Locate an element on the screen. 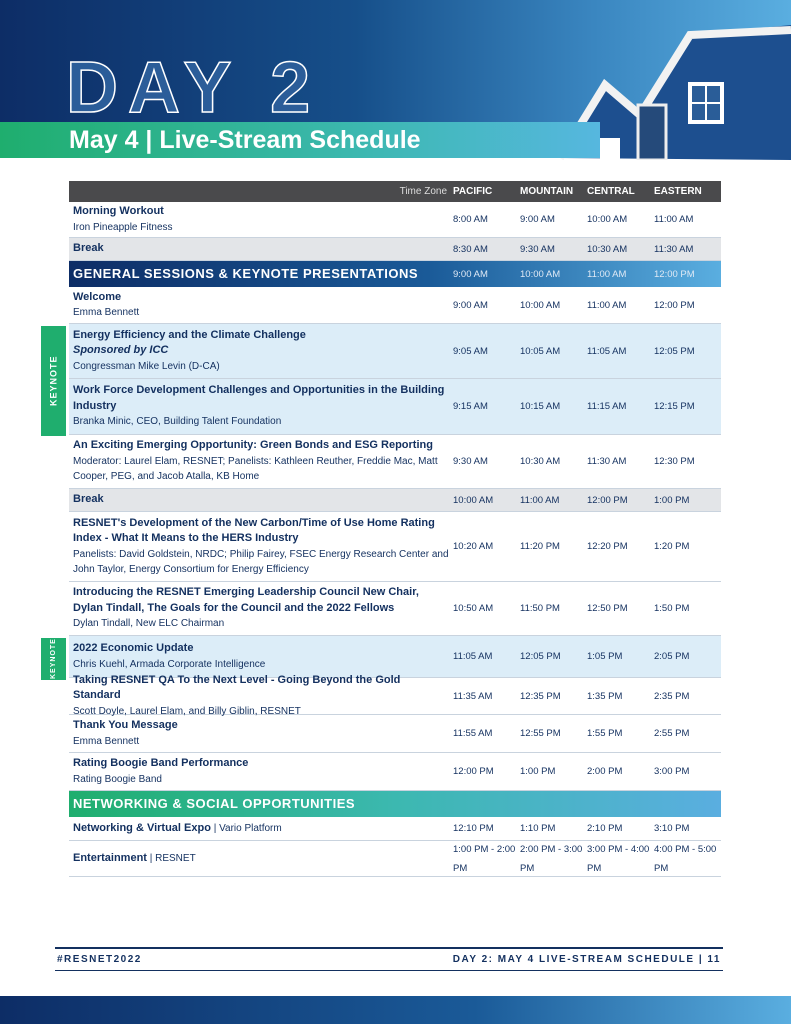  time-cell: 11:30 AM is located at coordinates (607, 461).